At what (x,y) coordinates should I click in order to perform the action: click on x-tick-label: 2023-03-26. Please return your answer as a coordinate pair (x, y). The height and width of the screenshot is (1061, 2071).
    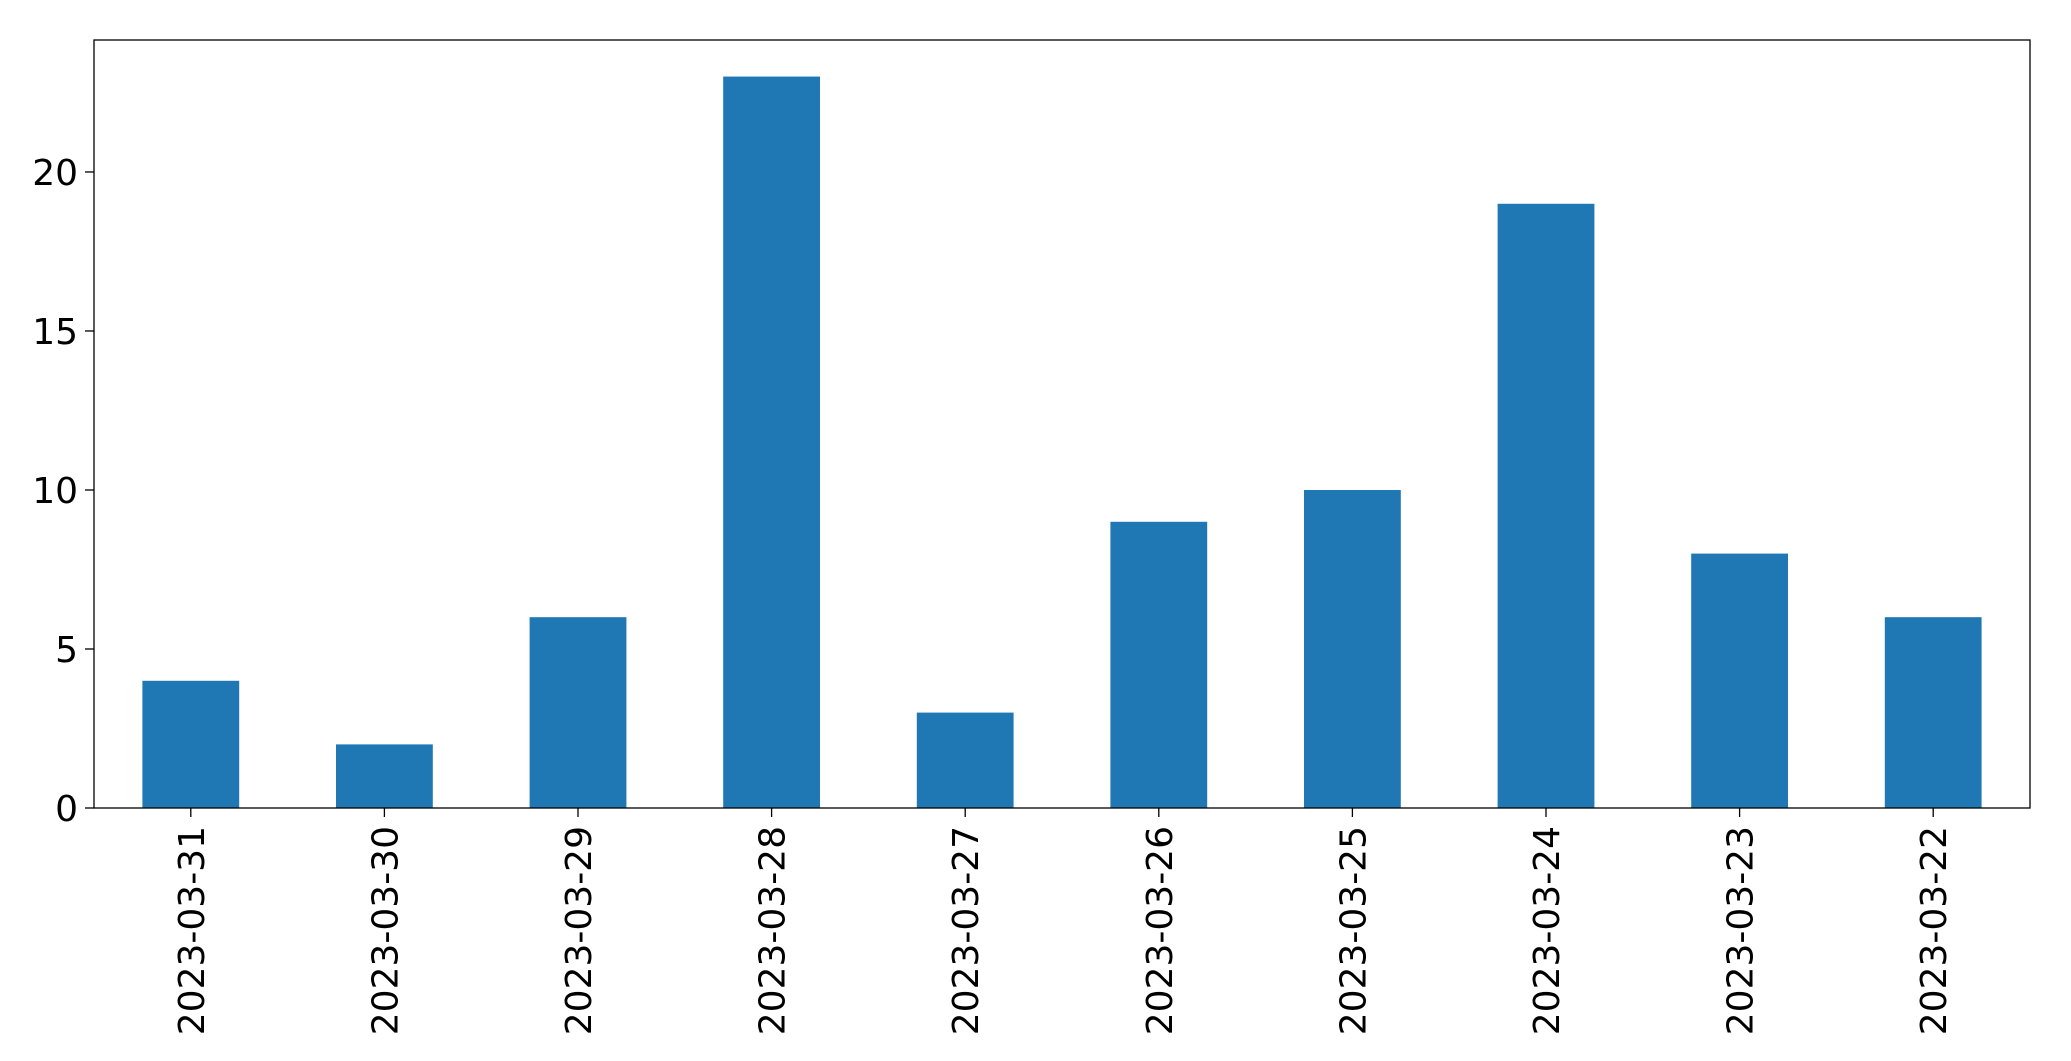
    Looking at the image, I should click on (1160, 930).